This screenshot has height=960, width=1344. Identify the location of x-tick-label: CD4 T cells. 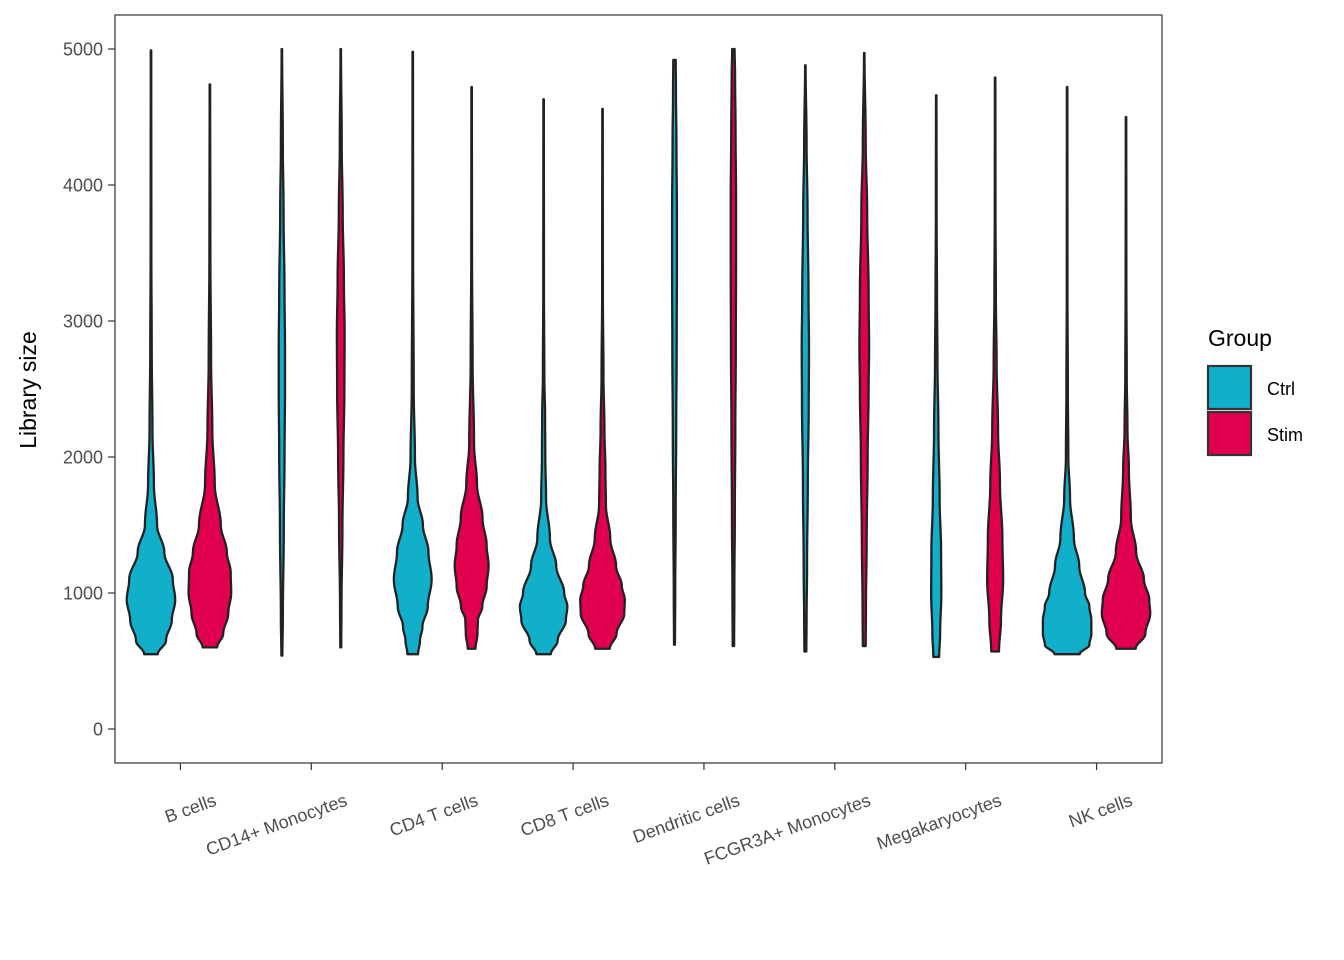
(434, 815).